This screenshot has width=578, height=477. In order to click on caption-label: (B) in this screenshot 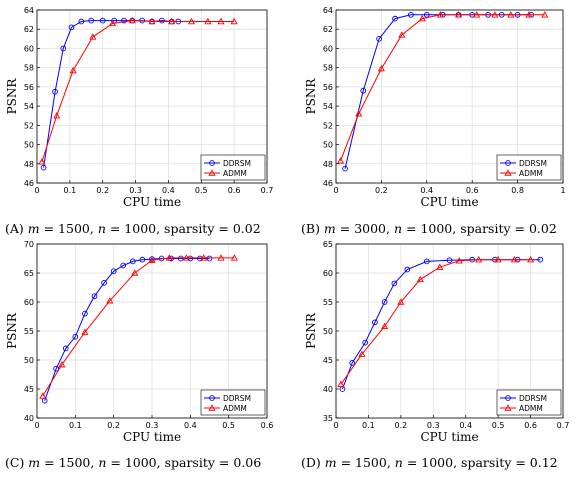, I will do `click(312, 228)`.